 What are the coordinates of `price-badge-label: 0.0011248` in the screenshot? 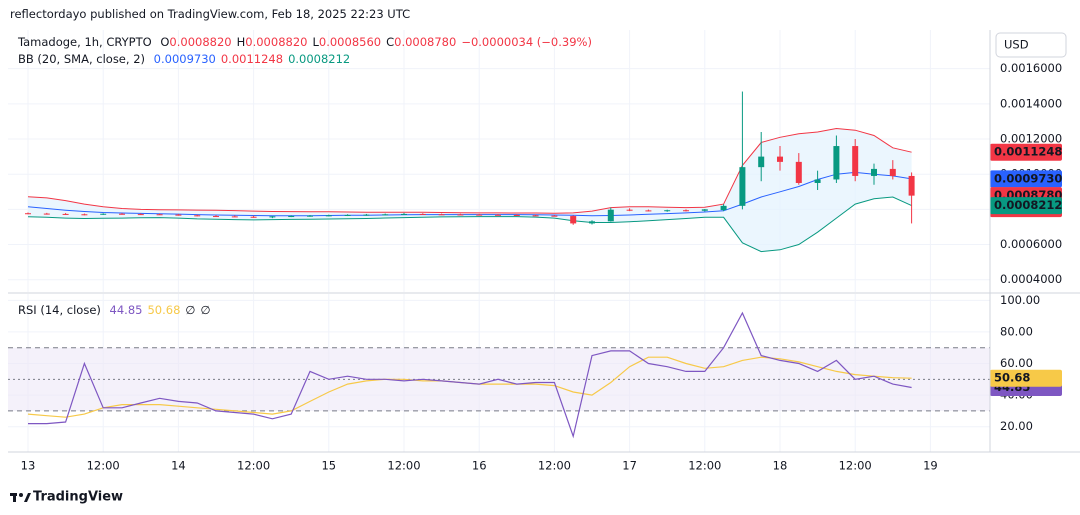 It's located at (1028, 152).